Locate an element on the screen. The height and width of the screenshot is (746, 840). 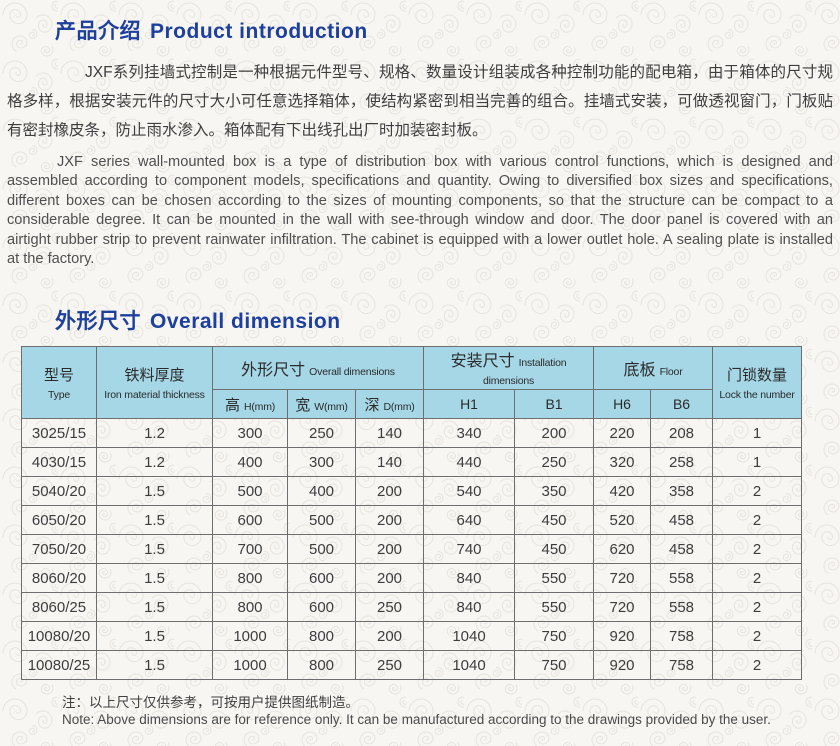
table-cell: 340 is located at coordinates (469, 433).